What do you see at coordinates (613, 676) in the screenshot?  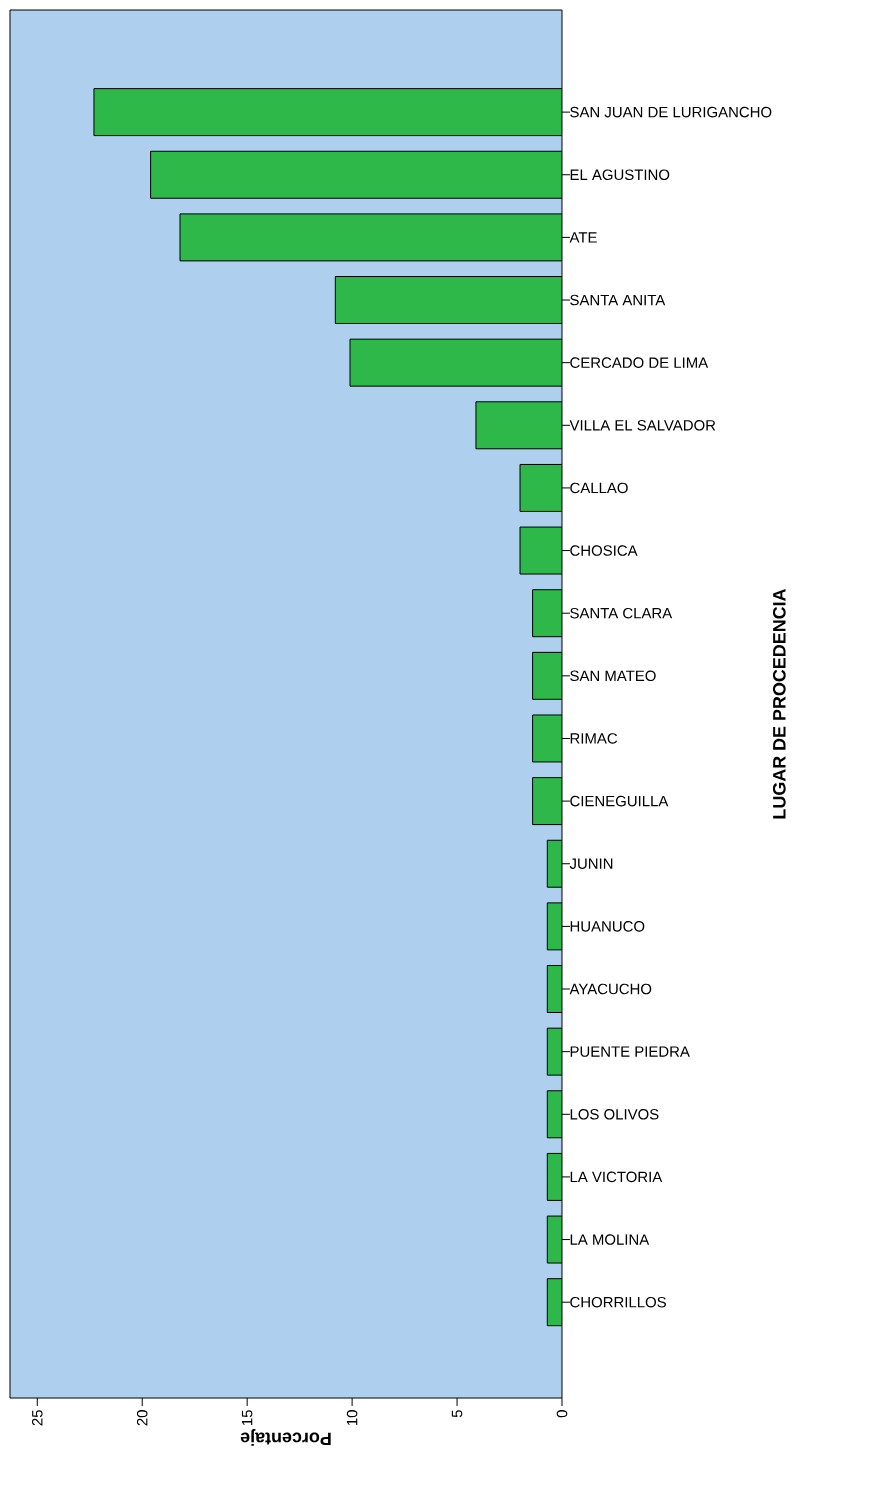 I see `y-tick-label: SAN MATEO` at bounding box center [613, 676].